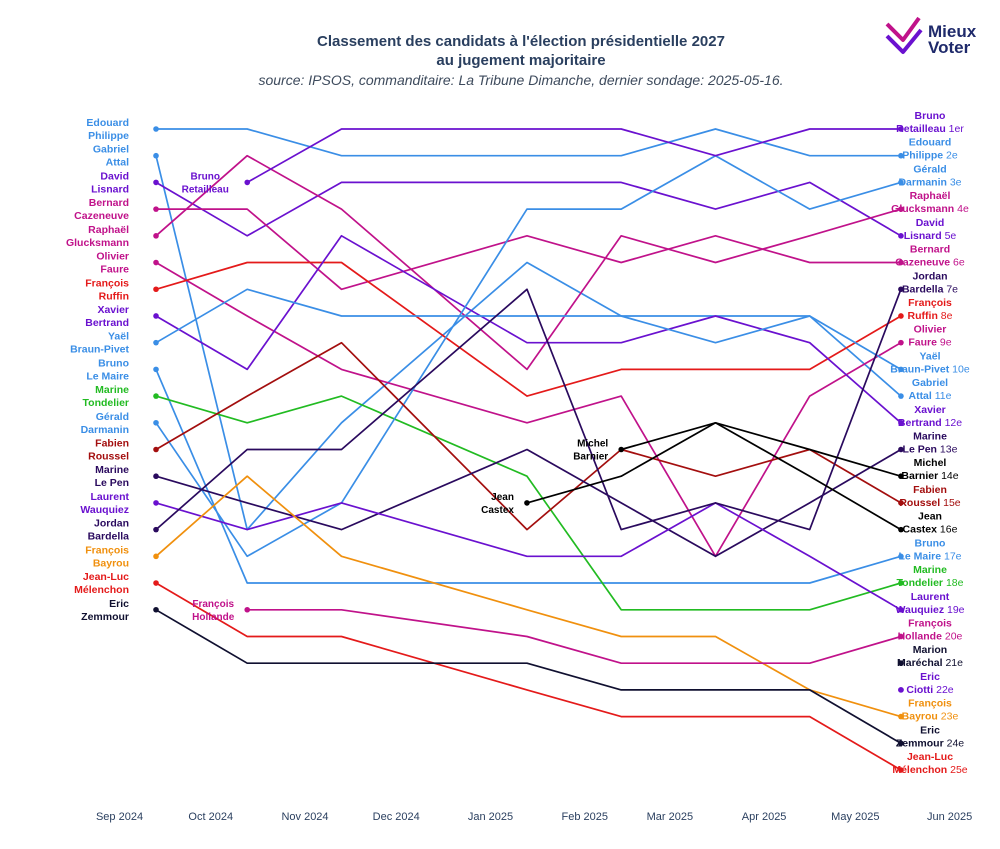 The width and height of the screenshot is (1000, 849). What do you see at coordinates (957, 129) in the screenshot?
I see `right-label-rank-bruno-retailleau: 1er` at bounding box center [957, 129].